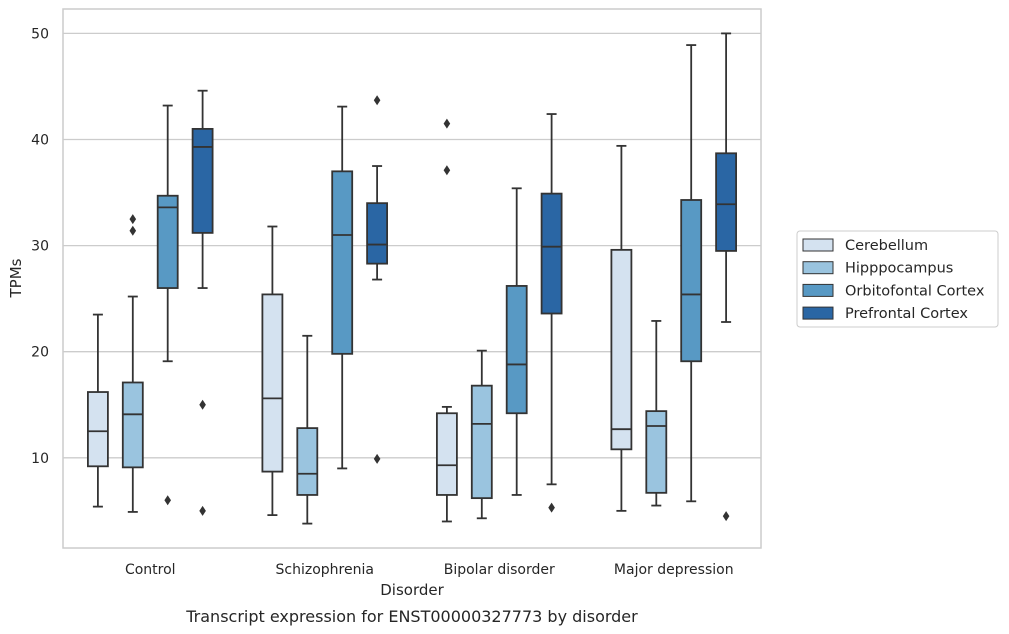 This screenshot has width=1009, height=634. Describe the element at coordinates (499, 570) in the screenshot. I see `x-tick-label: Bipolar disorder` at that location.